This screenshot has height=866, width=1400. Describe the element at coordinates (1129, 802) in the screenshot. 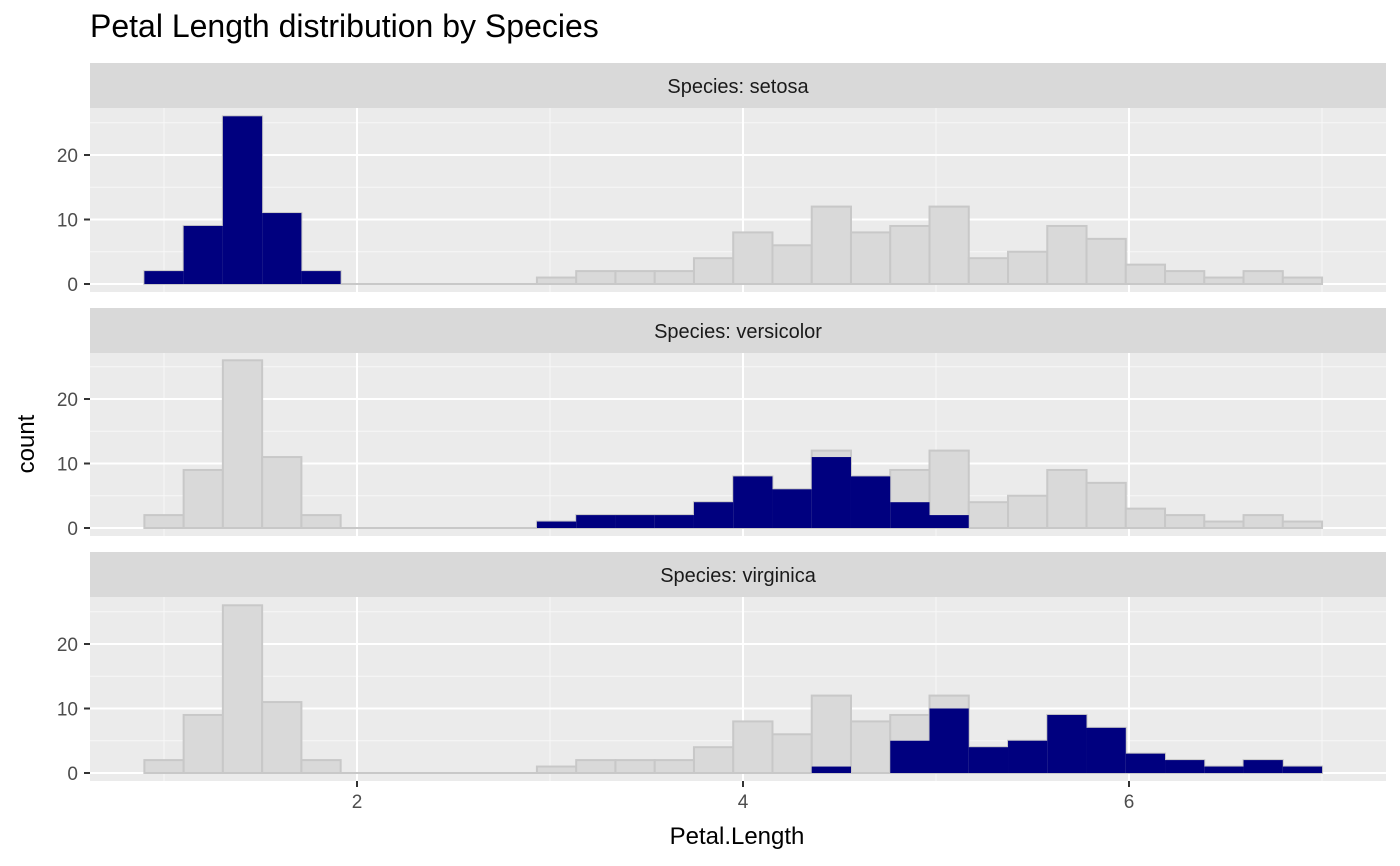

I see `x-tick-label: 6` at that location.